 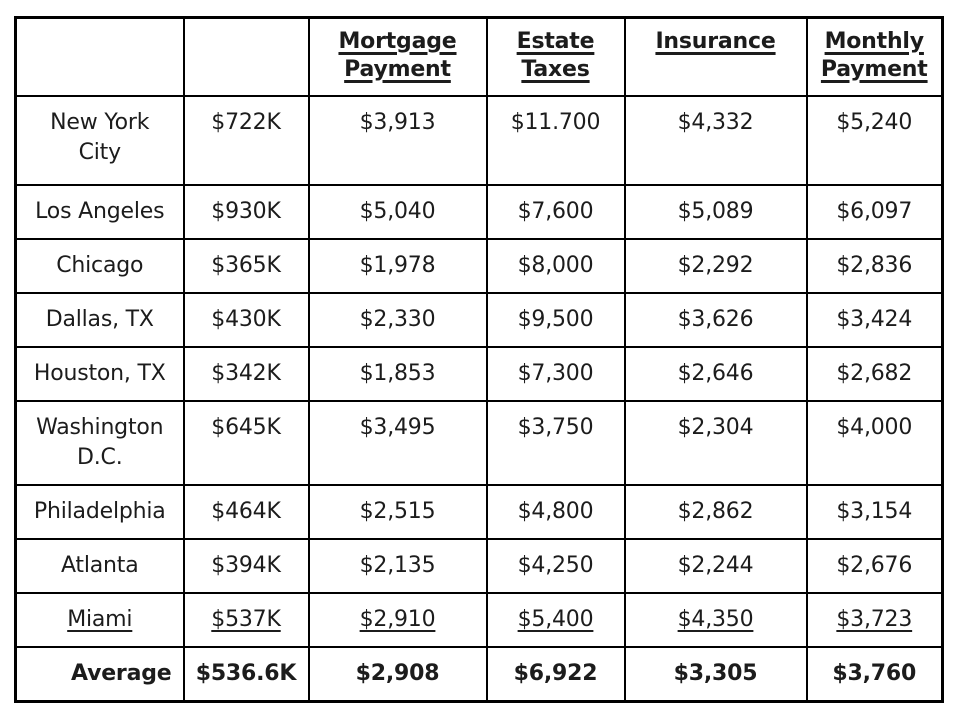 What do you see at coordinates (715, 56) in the screenshot?
I see `column-header-insurance: Insurance` at bounding box center [715, 56].